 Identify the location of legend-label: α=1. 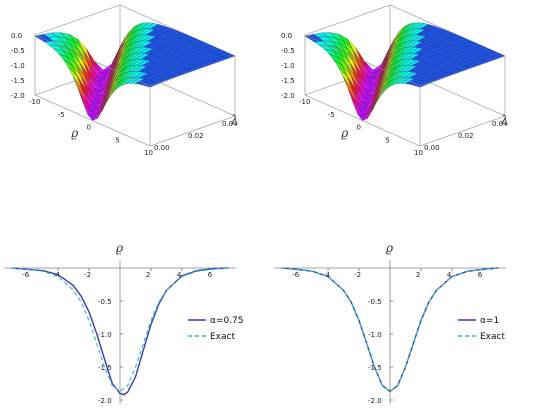
(489, 321).